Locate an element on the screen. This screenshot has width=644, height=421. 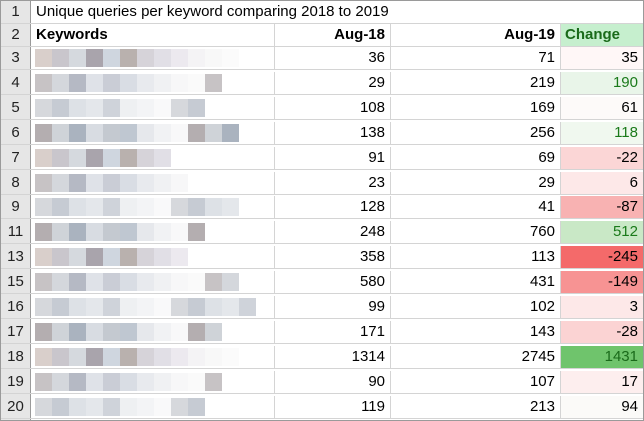
row-number: 7 is located at coordinates (15, 157).